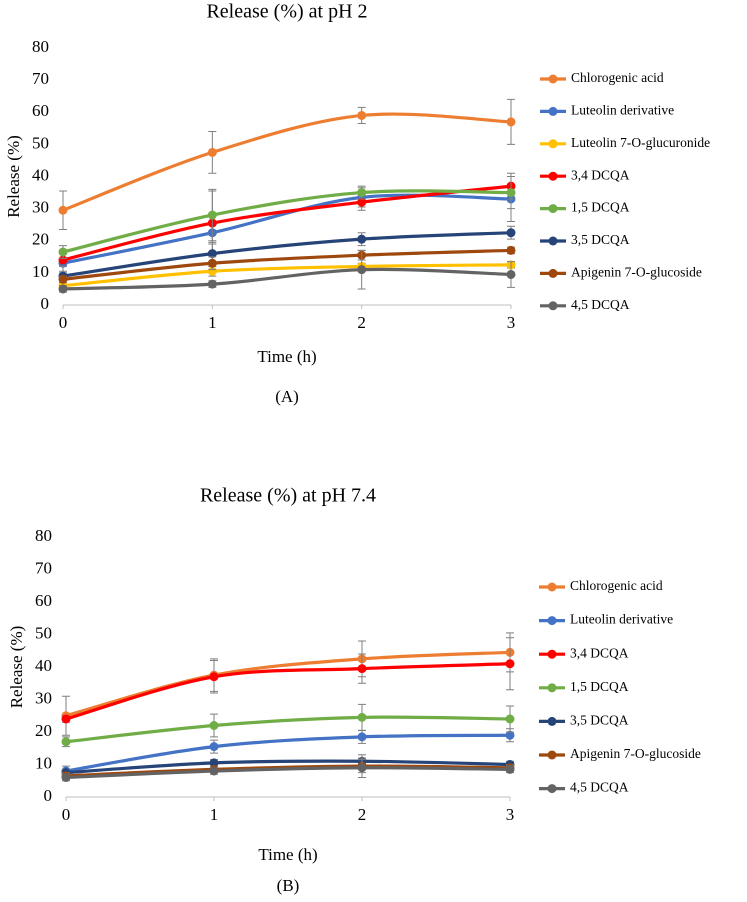 The height and width of the screenshot is (902, 747). Describe the element at coordinates (616, 585) in the screenshot. I see `legend-label: Chlorogenic acid` at that location.